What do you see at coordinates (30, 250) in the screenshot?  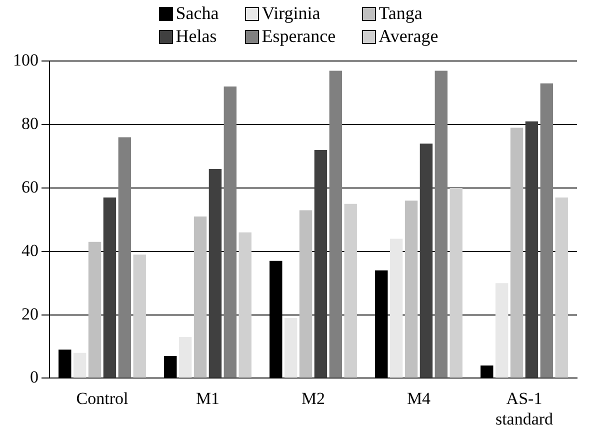 I see `y-tick-label: 40` at bounding box center [30, 250].